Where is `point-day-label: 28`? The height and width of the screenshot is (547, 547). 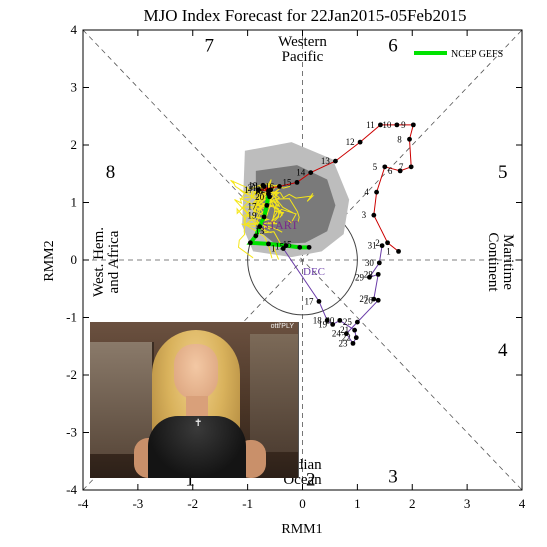
point-day-label: 28 is located at coordinates (369, 274).